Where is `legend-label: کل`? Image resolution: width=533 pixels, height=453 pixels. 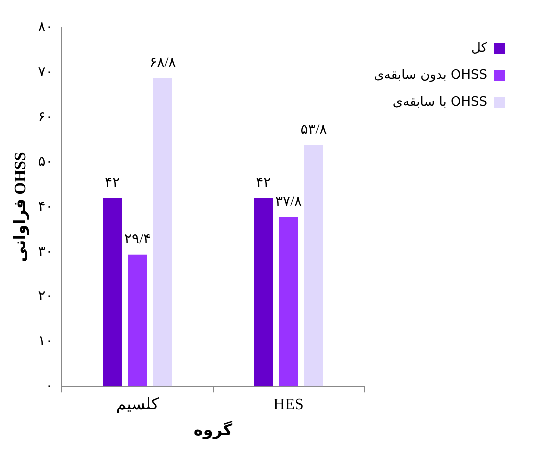 legend-label: کل is located at coordinates (479, 48).